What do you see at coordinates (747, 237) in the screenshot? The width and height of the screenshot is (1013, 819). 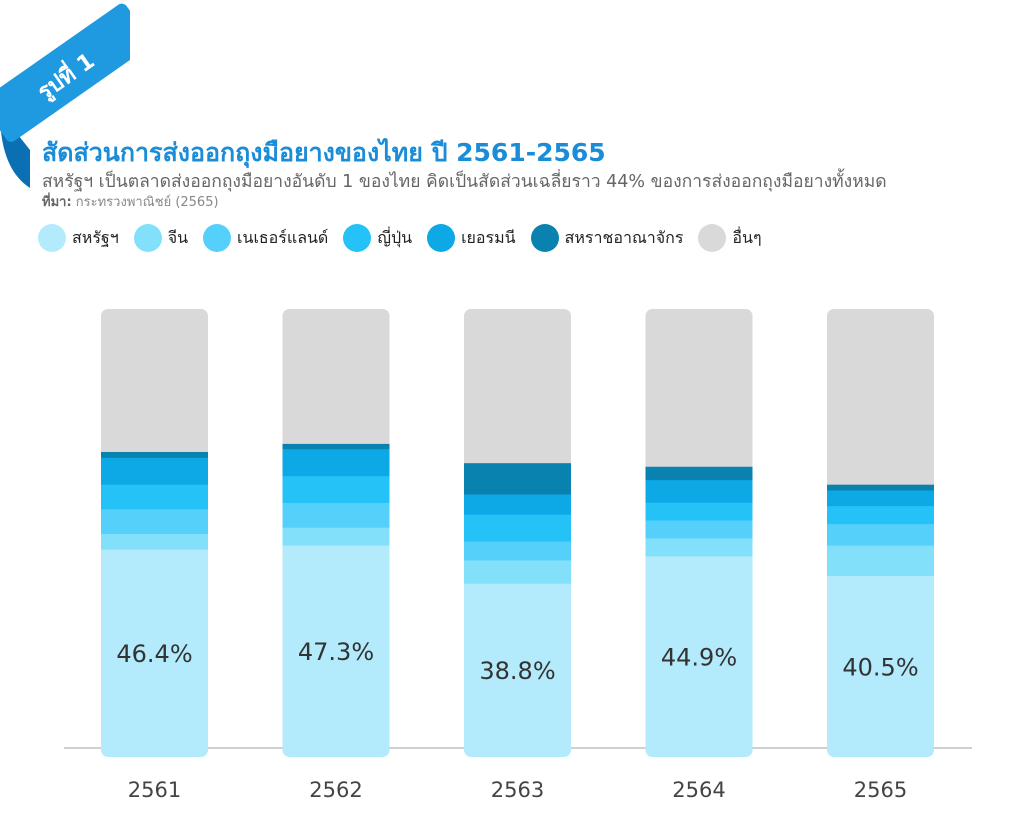 I see `legend-label: อื่นๆ` at bounding box center [747, 237].